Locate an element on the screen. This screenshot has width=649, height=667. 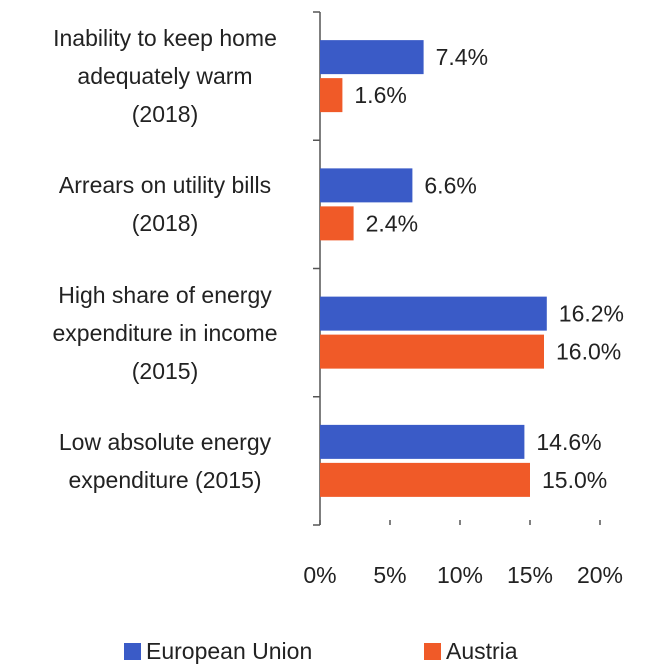
x-tick-label: 5% is located at coordinates (389, 575).